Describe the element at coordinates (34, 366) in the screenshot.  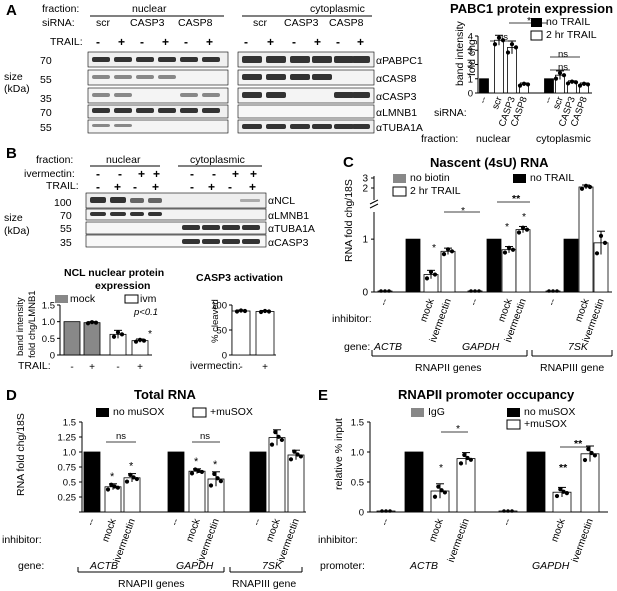
I see `ncl-trail-label: TRAIL:` at that location.